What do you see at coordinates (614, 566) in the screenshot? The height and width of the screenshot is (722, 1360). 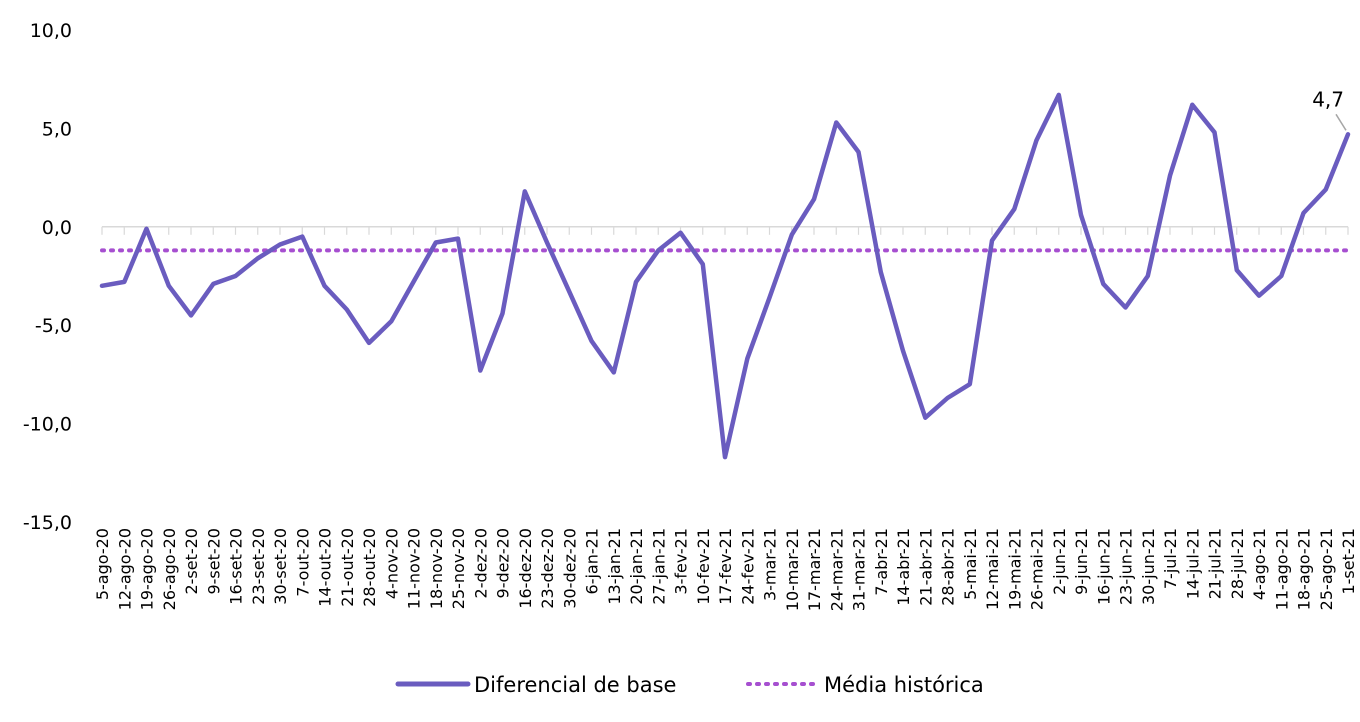 I see `x-tick-label: 13-jan-21` at bounding box center [614, 566].